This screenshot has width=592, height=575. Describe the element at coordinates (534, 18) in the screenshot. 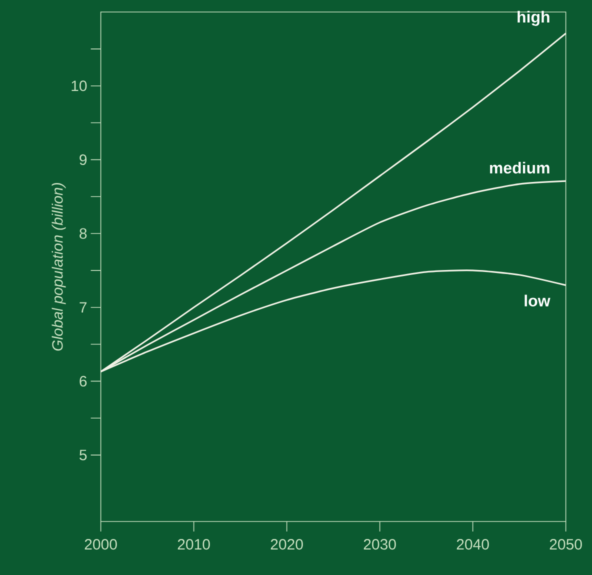

I see `series-label: high` at that location.